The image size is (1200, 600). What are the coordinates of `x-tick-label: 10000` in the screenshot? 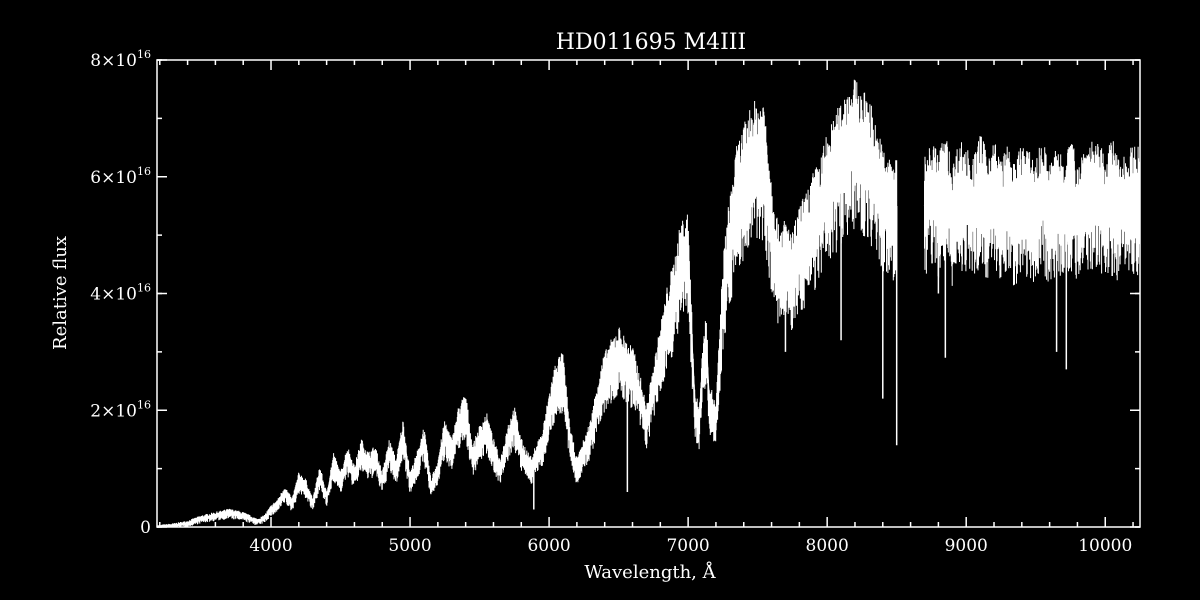 It's located at (1105, 546).